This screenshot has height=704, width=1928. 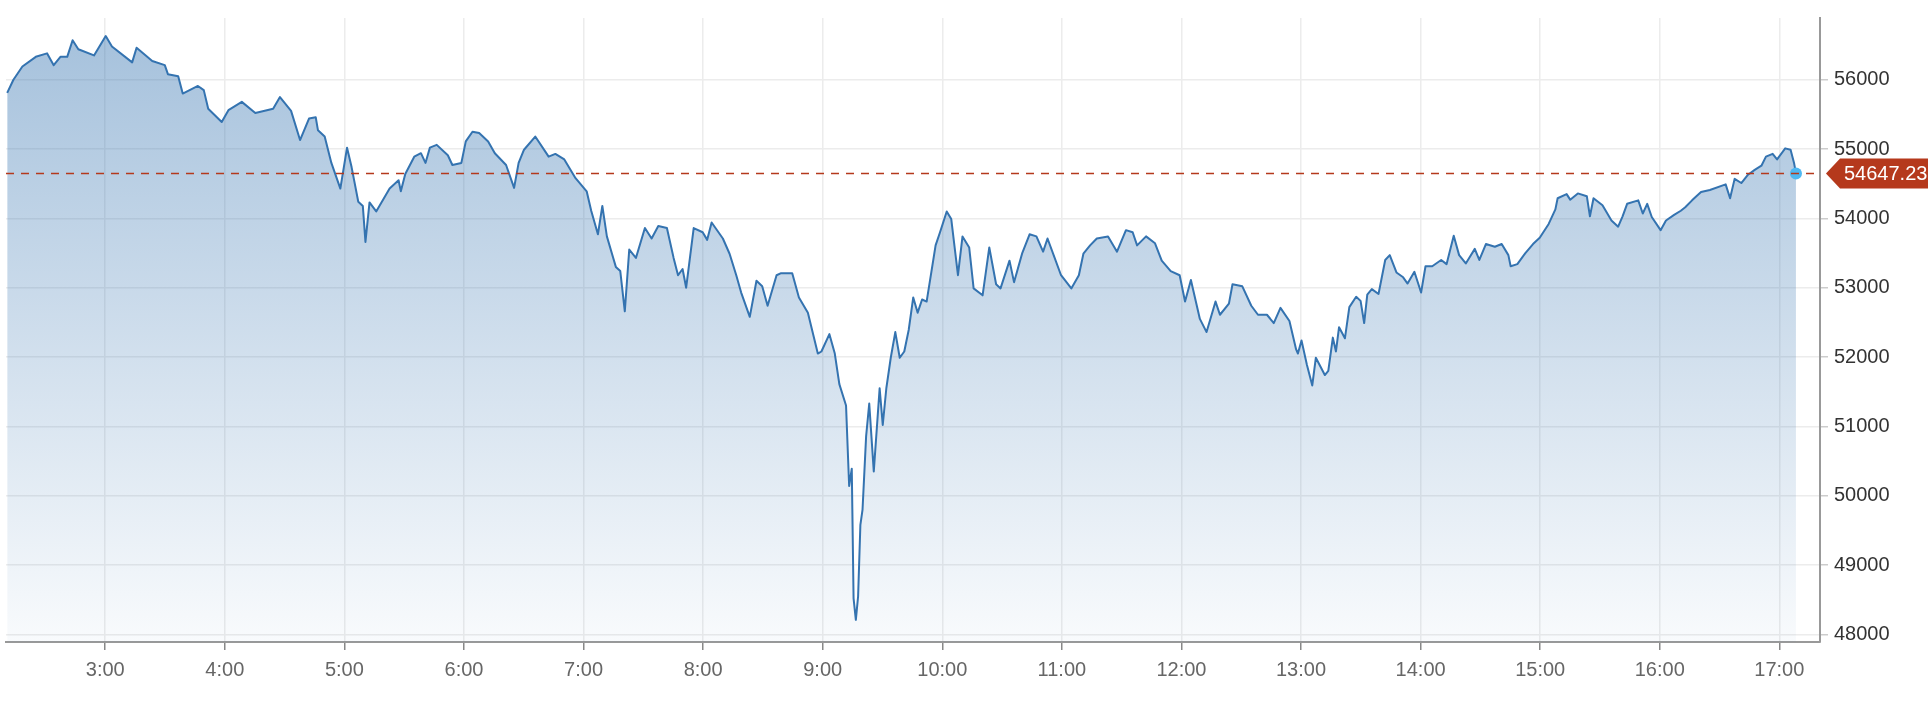 What do you see at coordinates (1862, 424) in the screenshot?
I see `y-tick-label: 51000` at bounding box center [1862, 424].